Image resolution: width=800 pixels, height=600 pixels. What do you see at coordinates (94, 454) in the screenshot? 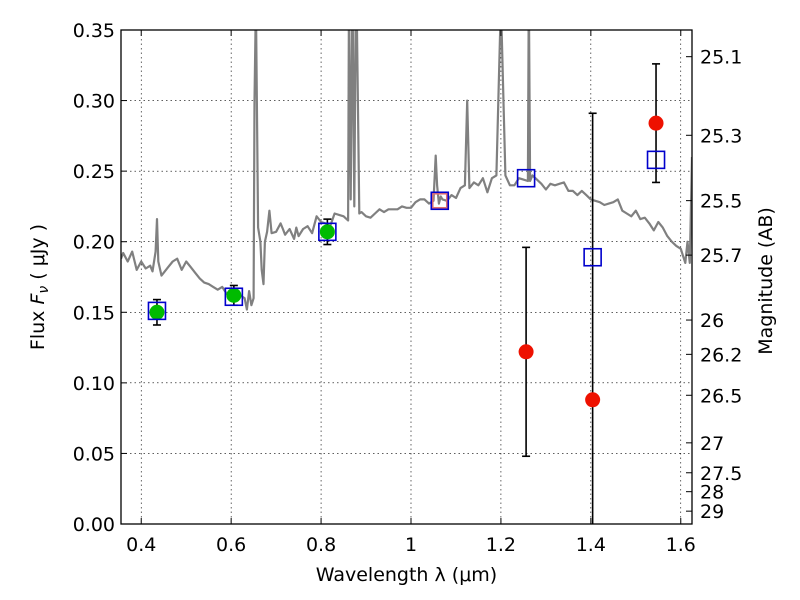
I see `y-tick-label: 0.05` at bounding box center [94, 454].